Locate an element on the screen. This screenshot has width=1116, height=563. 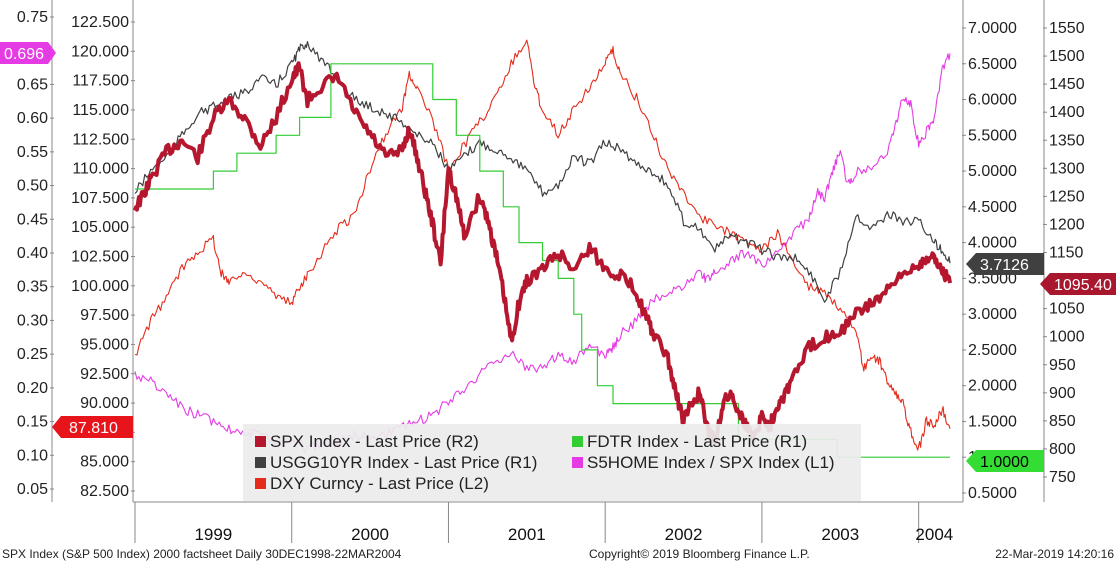
tick-label-r1-13: 0.5000 is located at coordinates (992, 493).